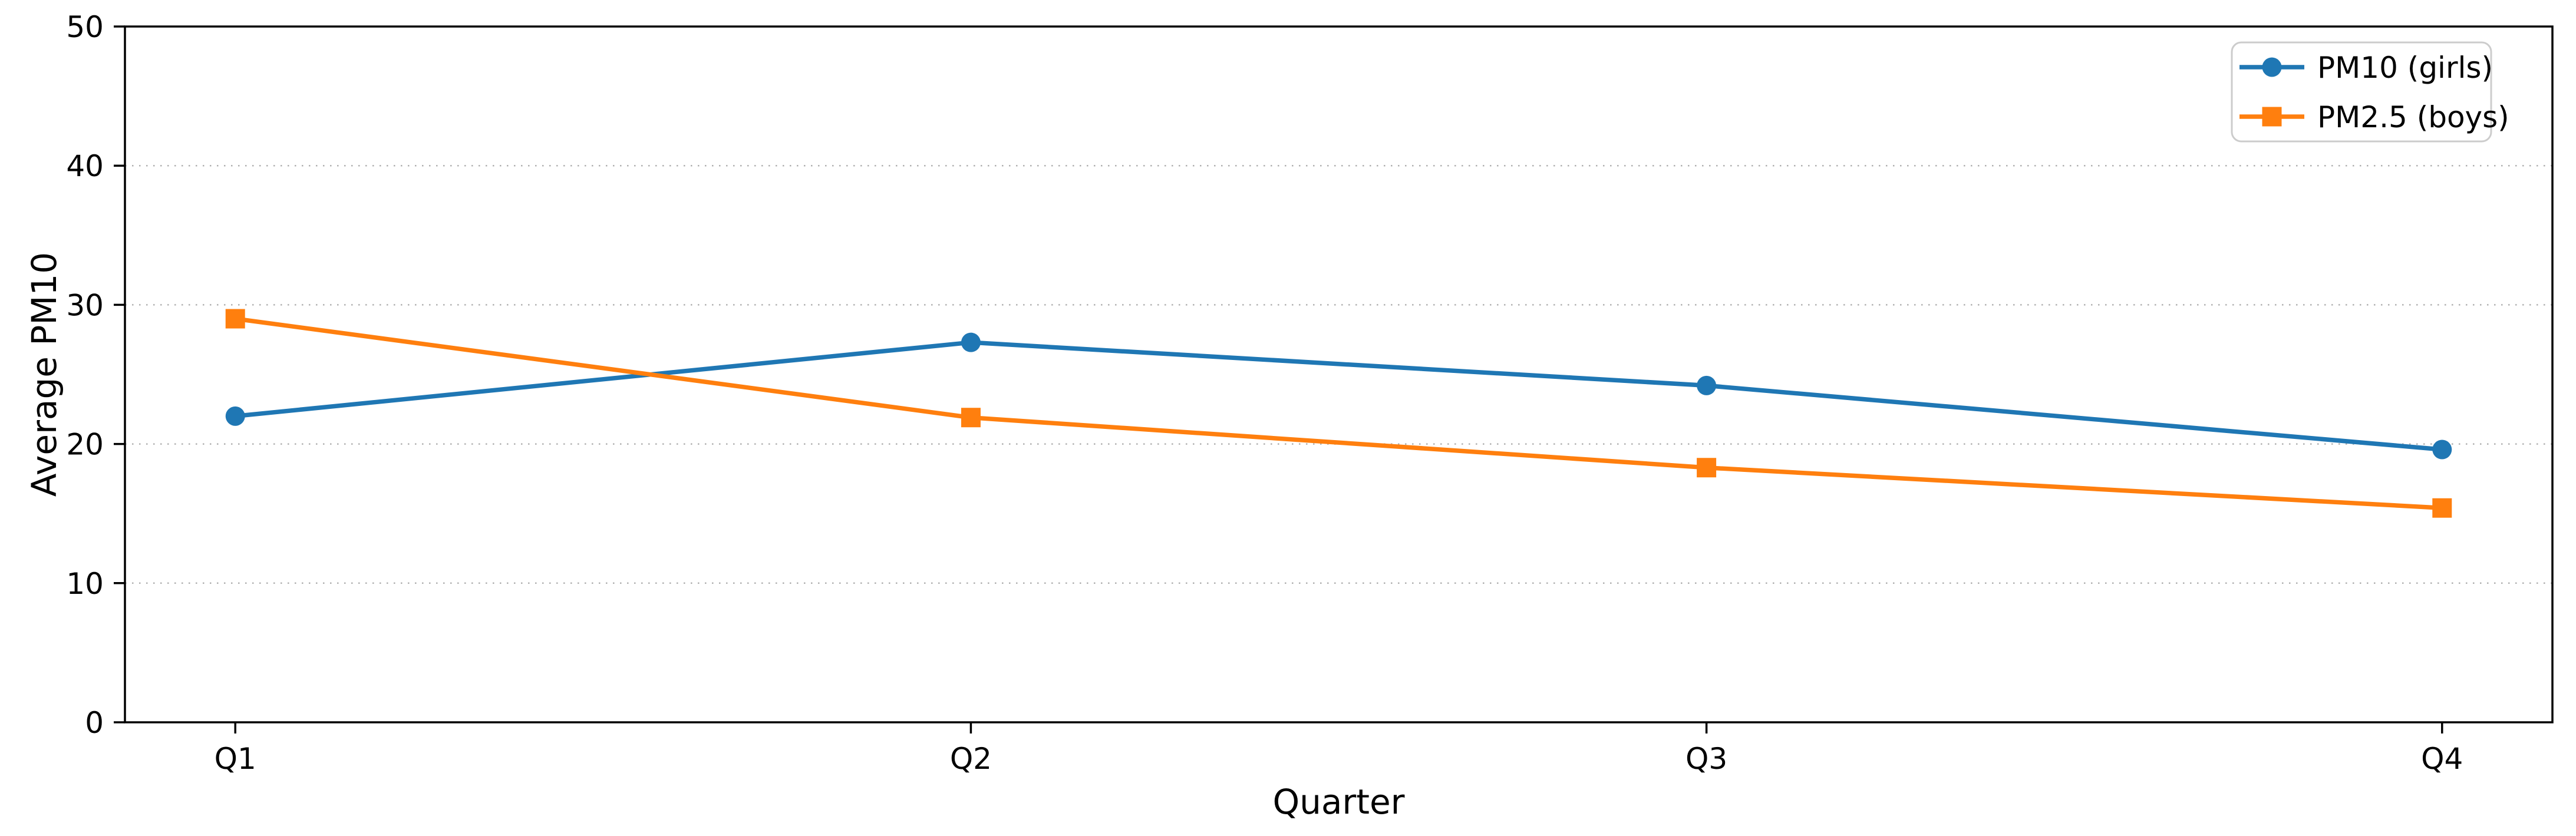  I want to click on y-tick-label: 50, so click(85, 27).